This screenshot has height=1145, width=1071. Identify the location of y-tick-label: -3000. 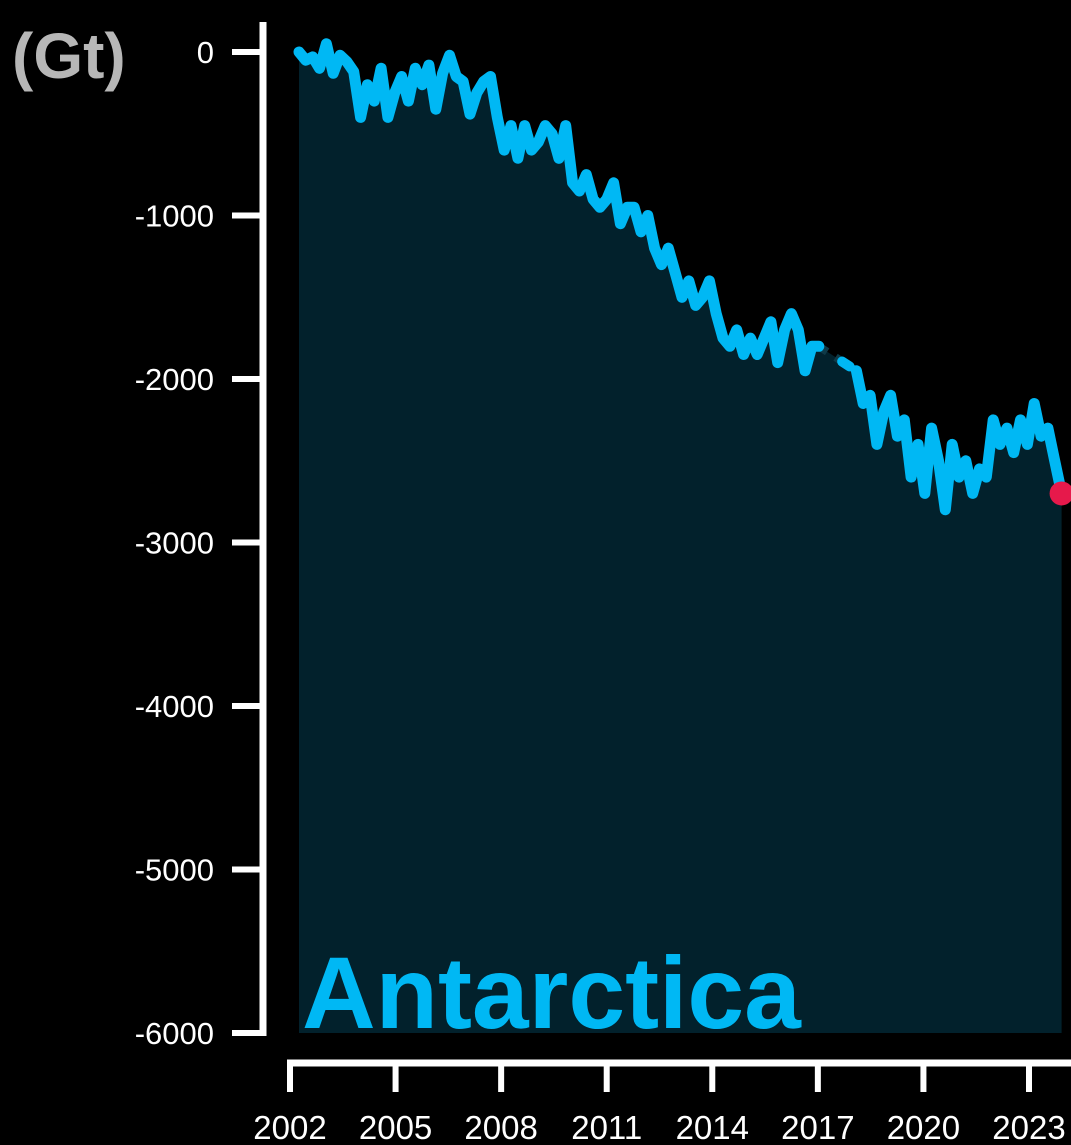
(174, 543).